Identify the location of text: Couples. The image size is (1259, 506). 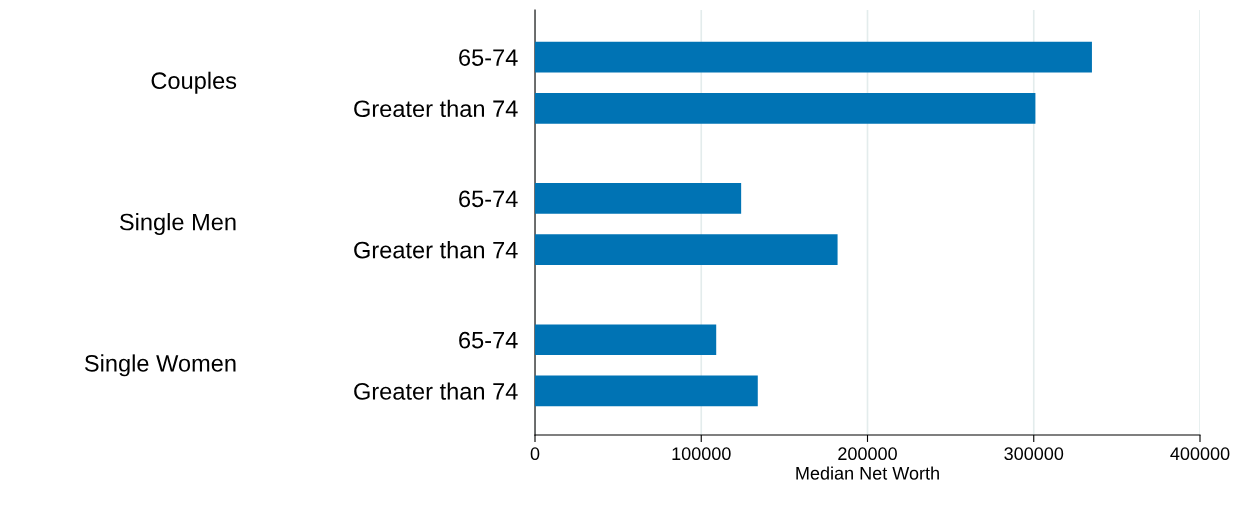
(194, 82).